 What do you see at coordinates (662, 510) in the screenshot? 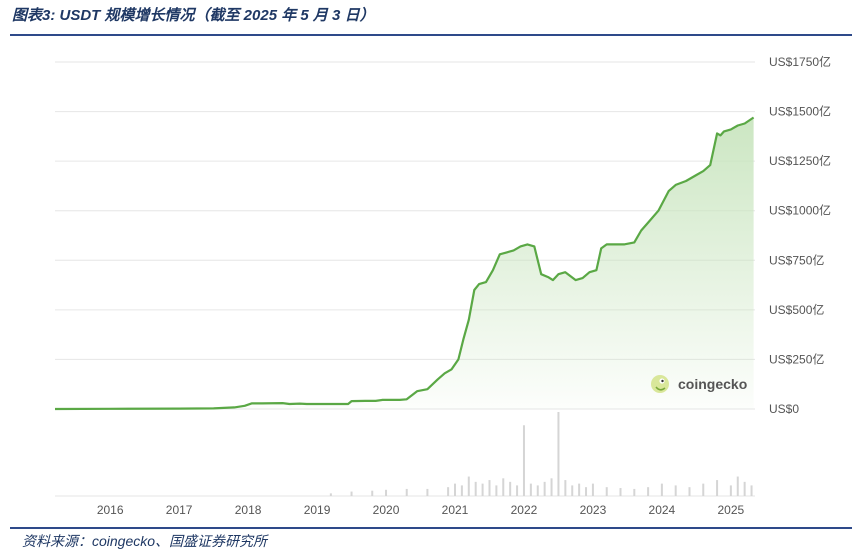
I see `x-tick-label: 2024` at bounding box center [662, 510].